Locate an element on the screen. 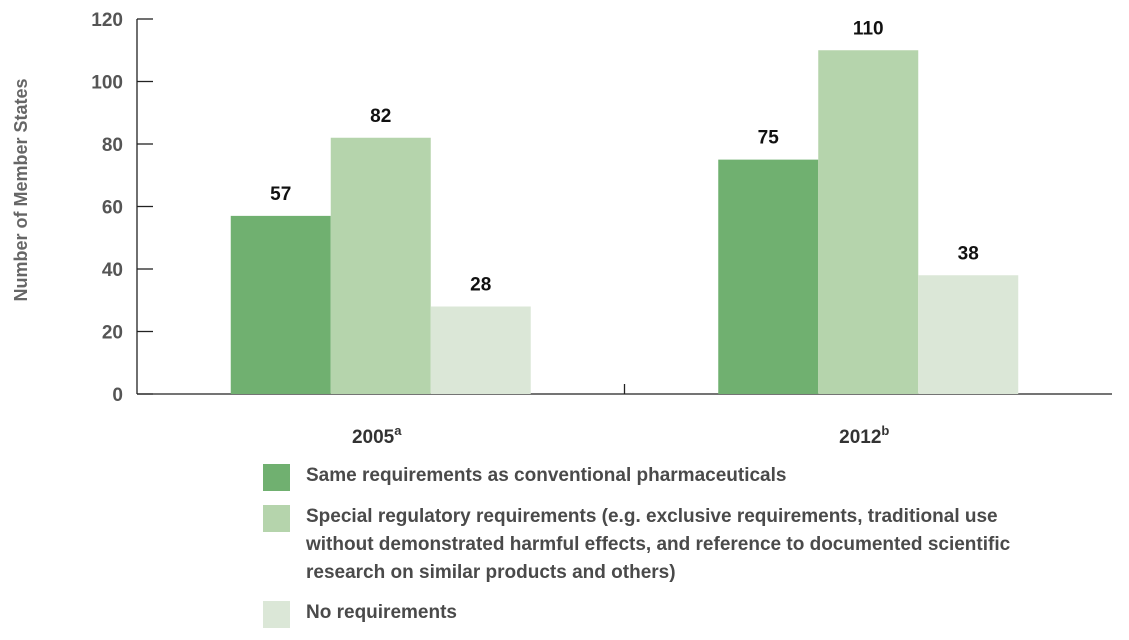 Image resolution: width=1129 pixels, height=640 pixels. x-tick-label-superscript: a is located at coordinates (398, 430).